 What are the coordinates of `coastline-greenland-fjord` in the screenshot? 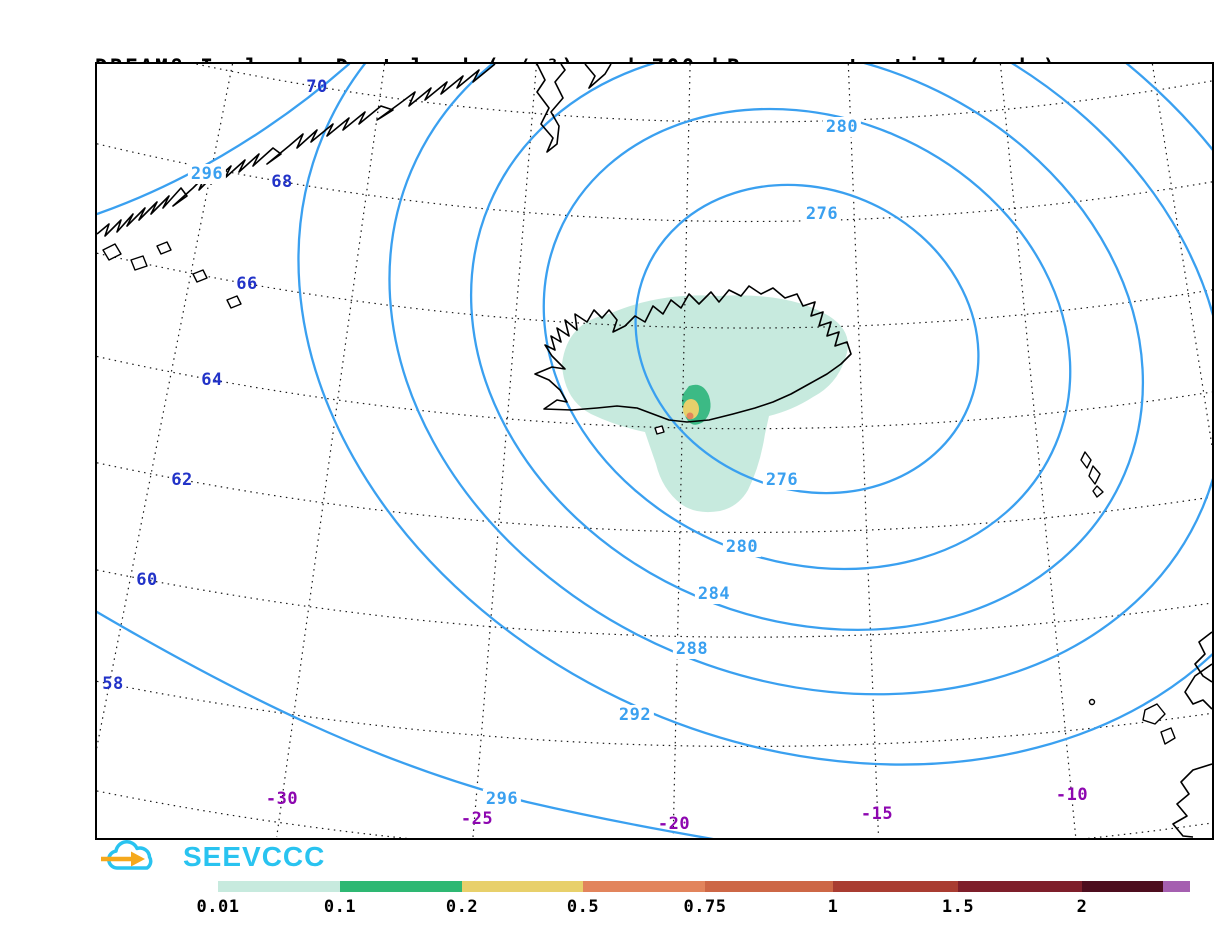 It's located at (551, 108).